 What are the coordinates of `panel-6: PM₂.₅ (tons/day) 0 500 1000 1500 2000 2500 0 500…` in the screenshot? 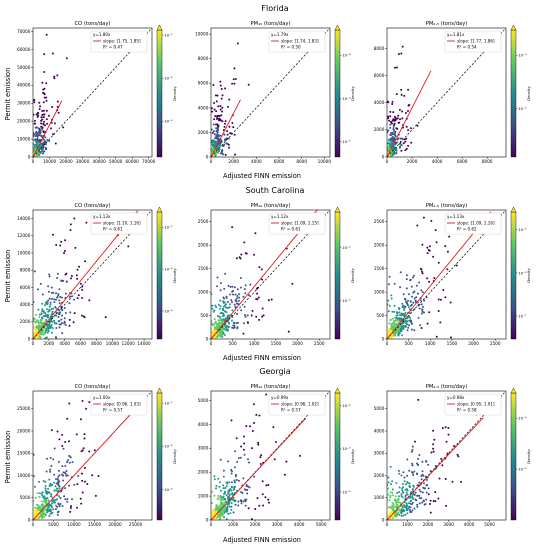 It's located at (452, 274).